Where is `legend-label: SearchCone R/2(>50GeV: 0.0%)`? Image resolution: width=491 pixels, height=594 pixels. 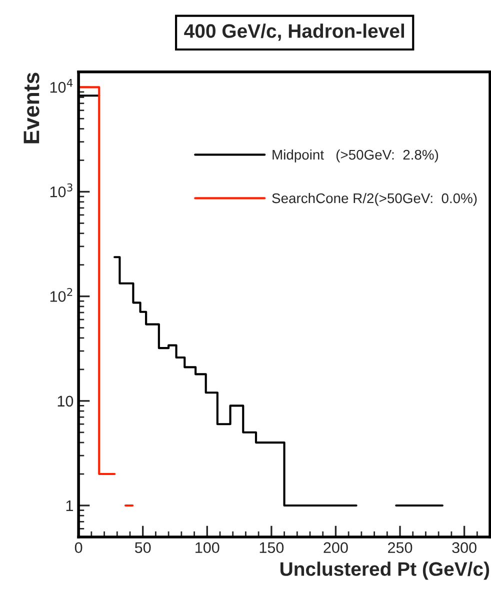 legend-label: SearchCone R/2(>50GeV: 0.0%) is located at coordinates (374, 199).